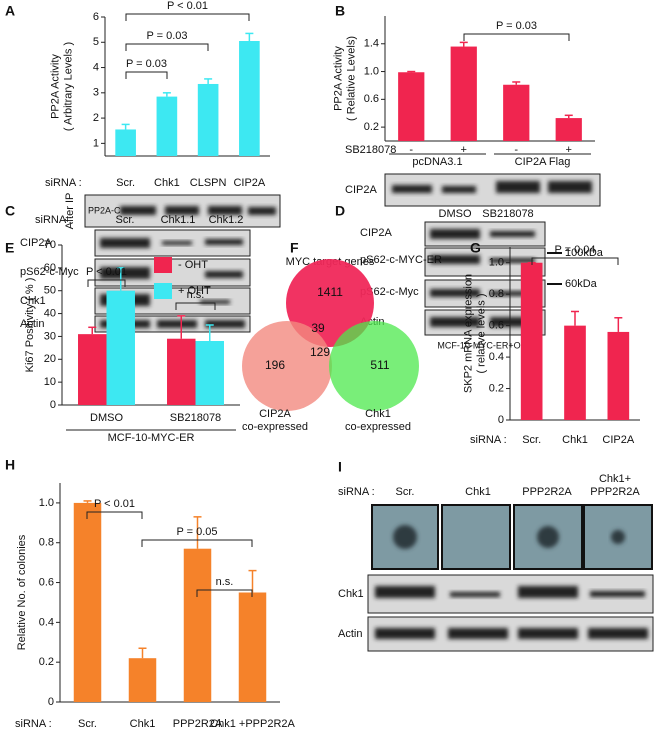 This screenshot has width=656, height=750. What do you see at coordinates (10, 465) in the screenshot?
I see `panel-letter: H` at bounding box center [10, 465].